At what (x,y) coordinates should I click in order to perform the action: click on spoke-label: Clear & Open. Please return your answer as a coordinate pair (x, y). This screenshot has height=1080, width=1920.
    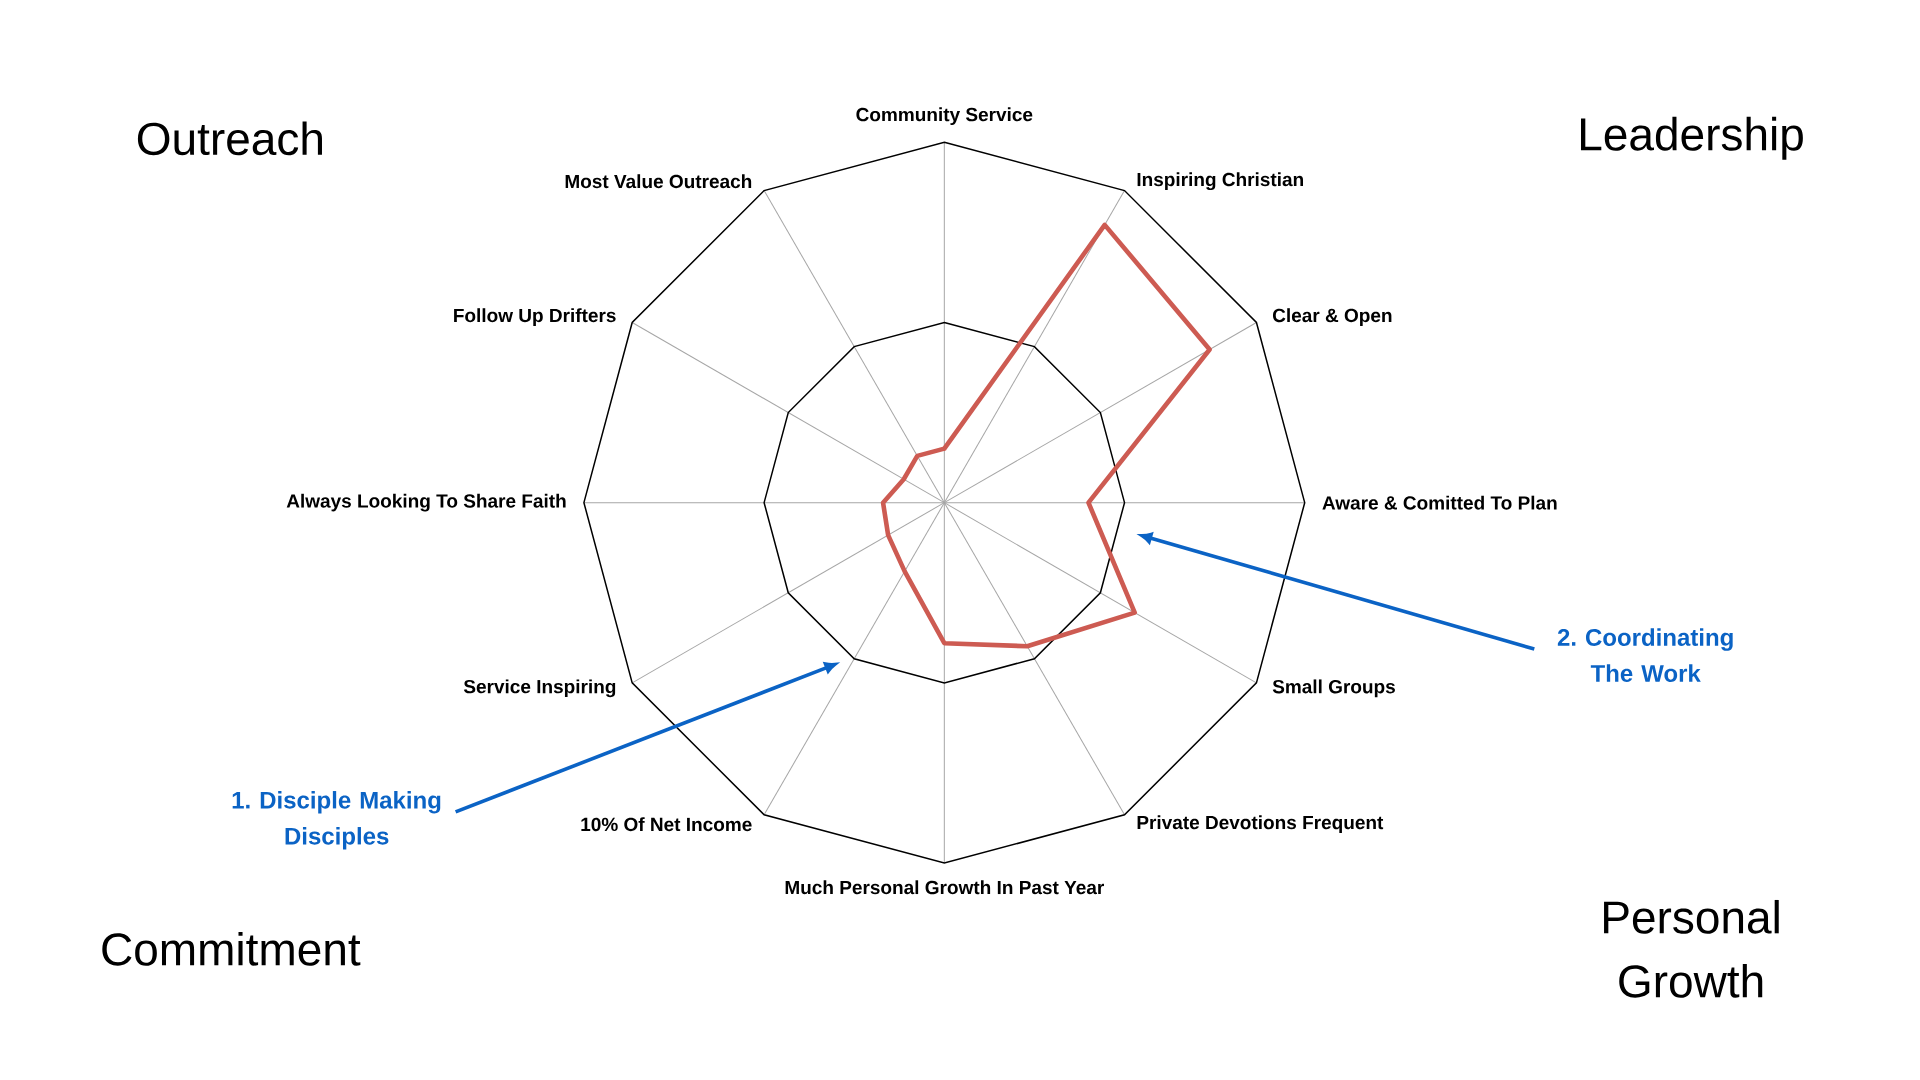
    Looking at the image, I should click on (1332, 317).